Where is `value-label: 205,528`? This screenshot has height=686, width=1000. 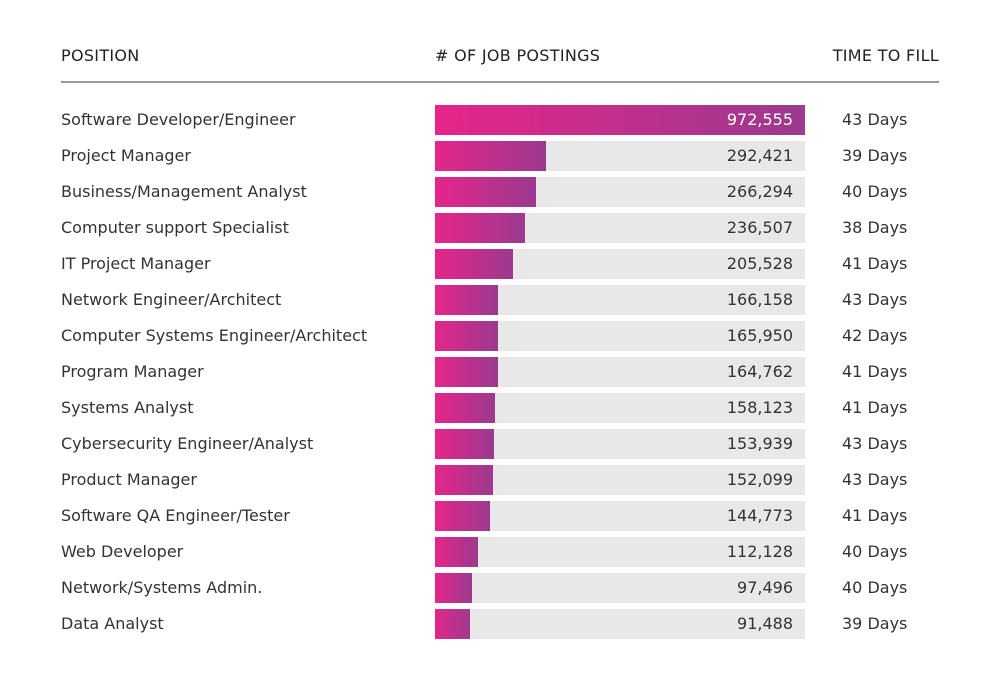
value-label: 205,528 is located at coordinates (759, 263).